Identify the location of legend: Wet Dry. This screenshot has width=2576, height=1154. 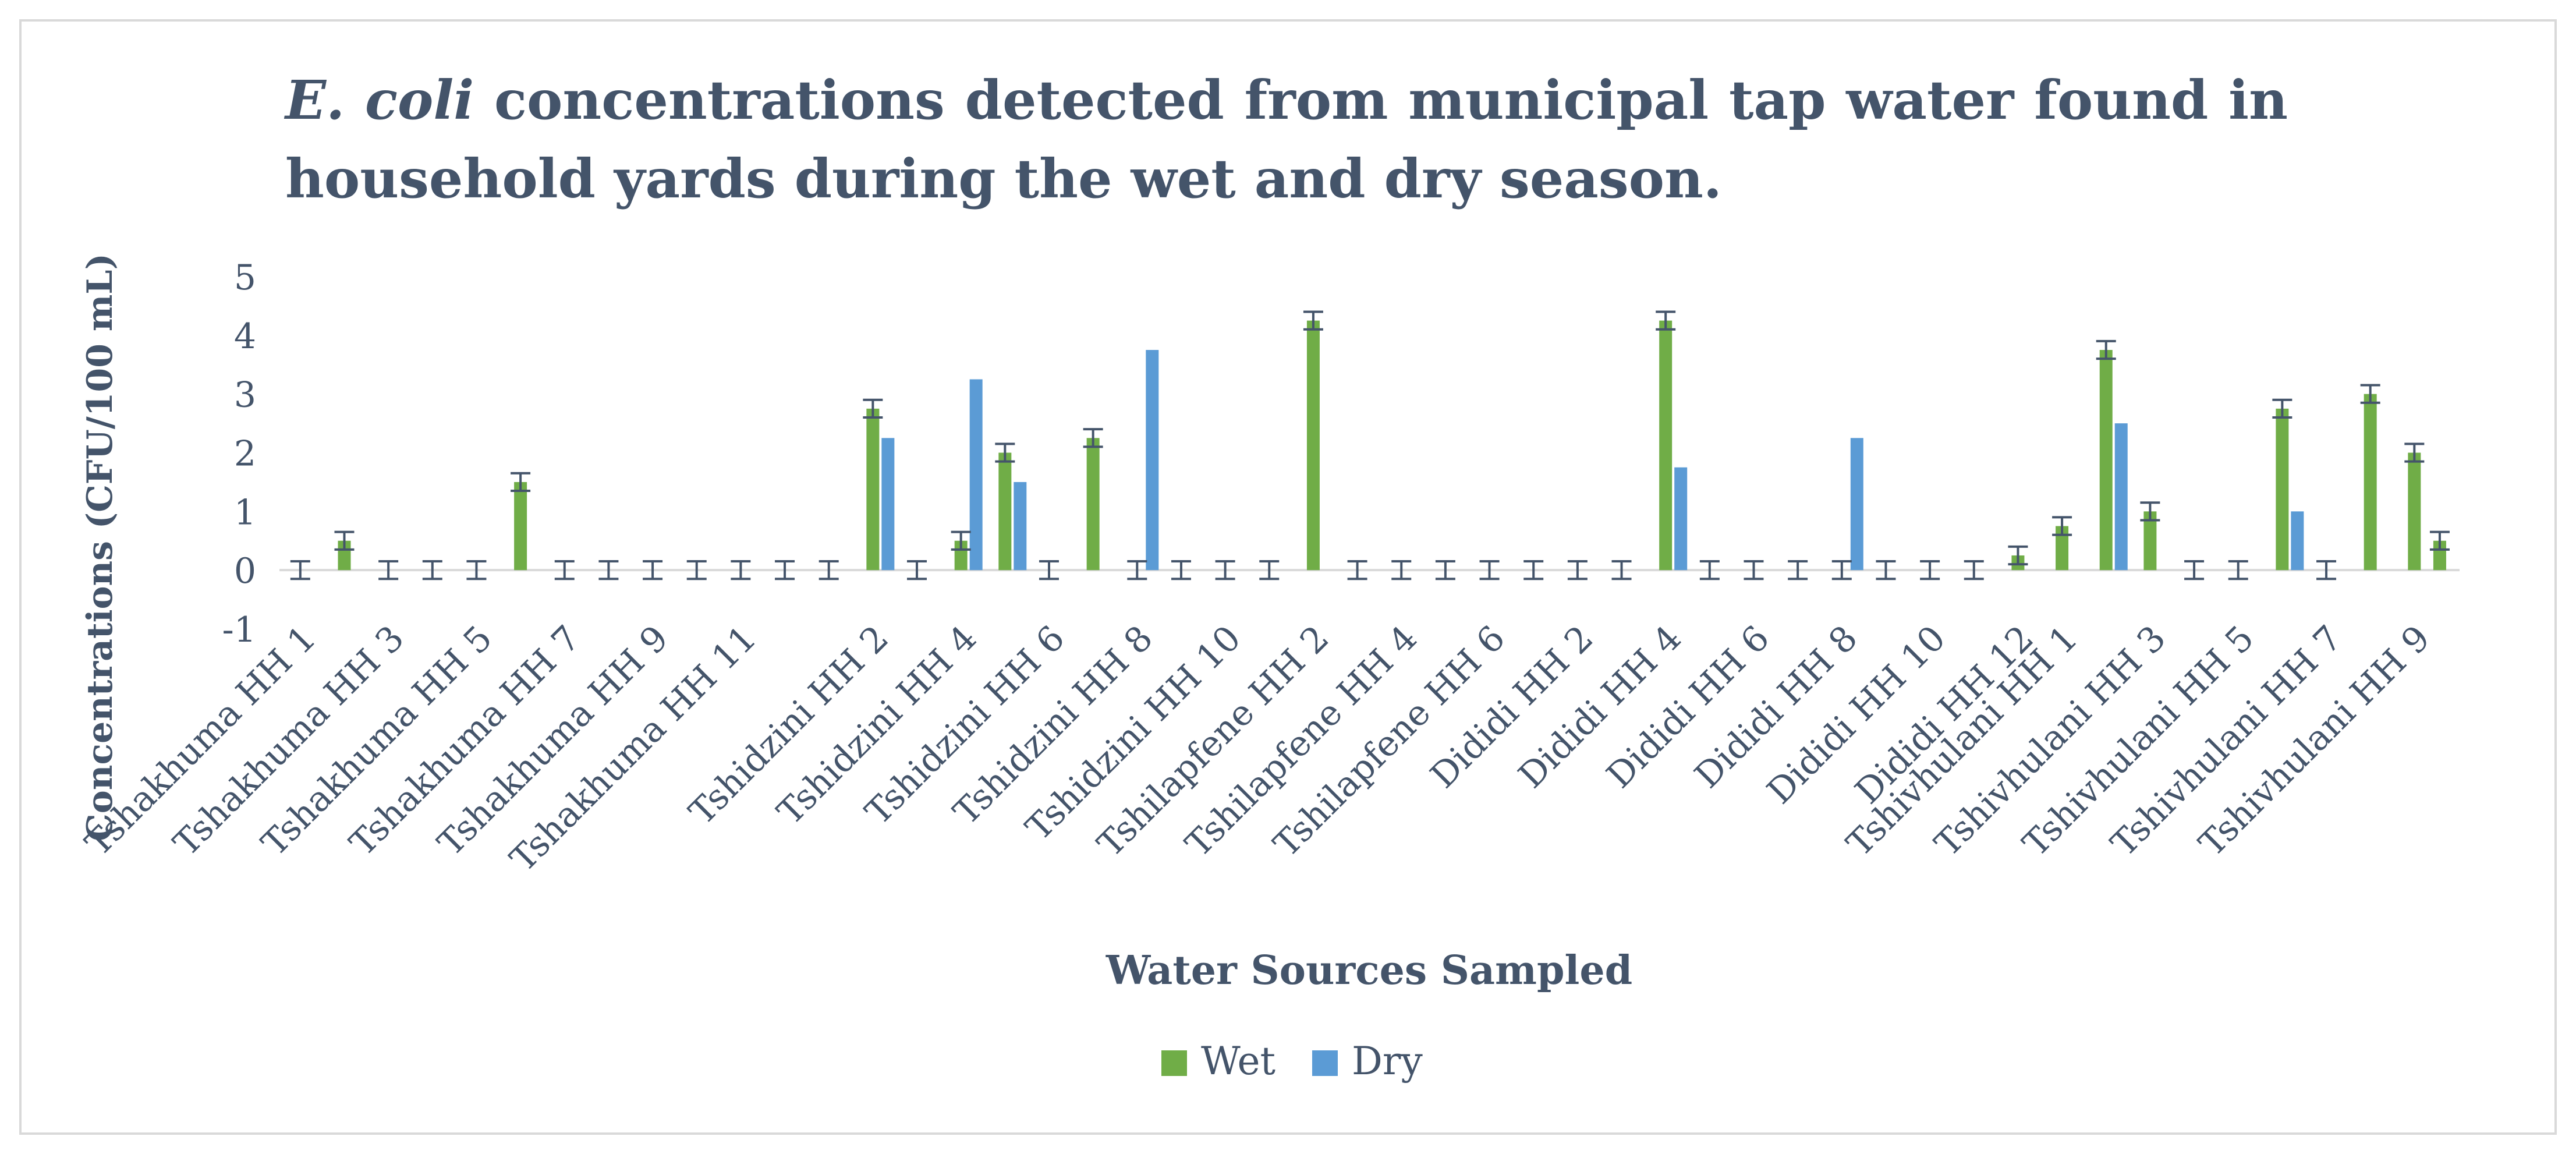
(1292, 1061).